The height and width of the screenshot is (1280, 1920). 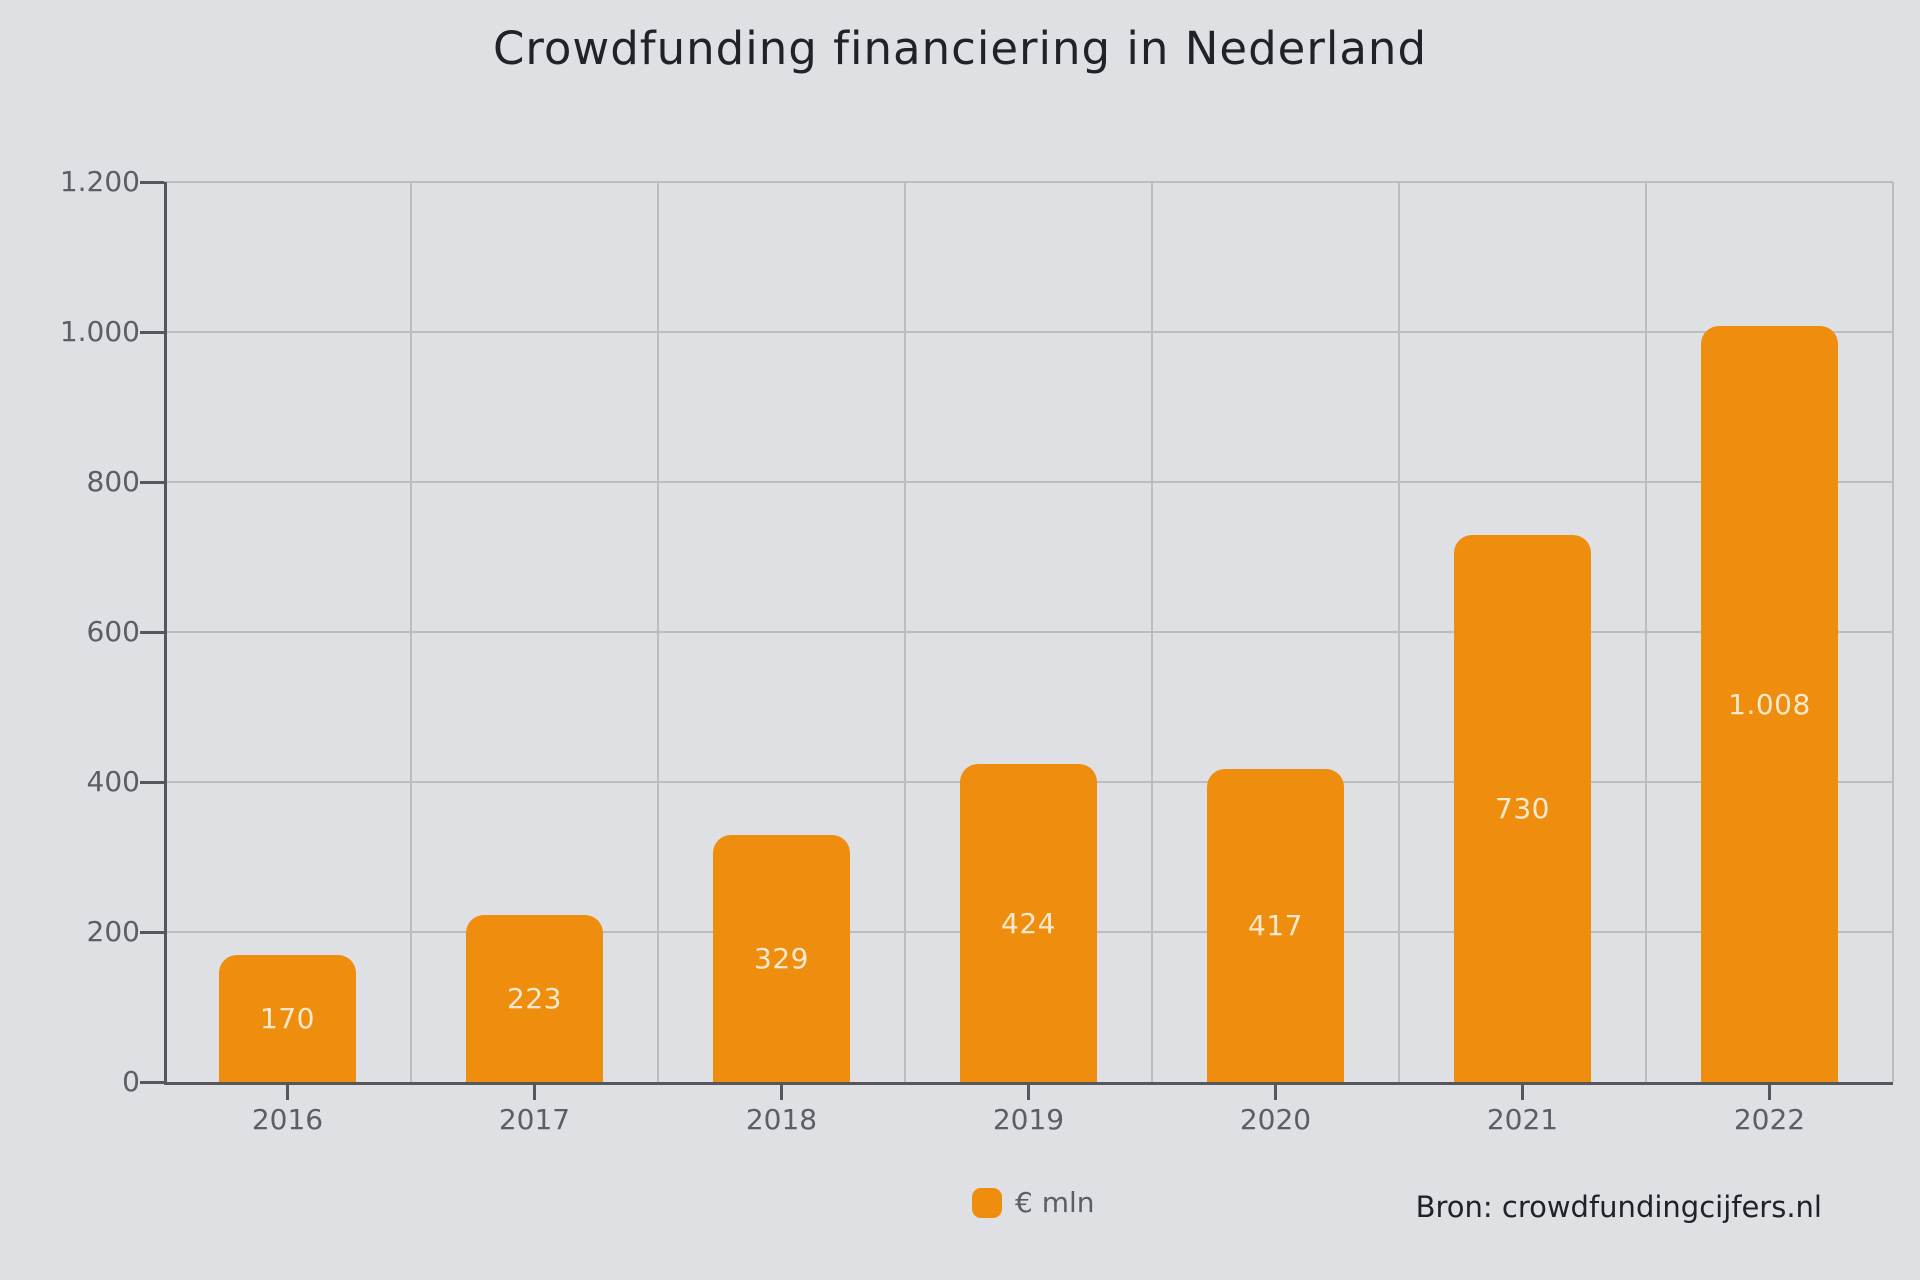 I want to click on bar-value-label: 223, so click(x=534, y=998).